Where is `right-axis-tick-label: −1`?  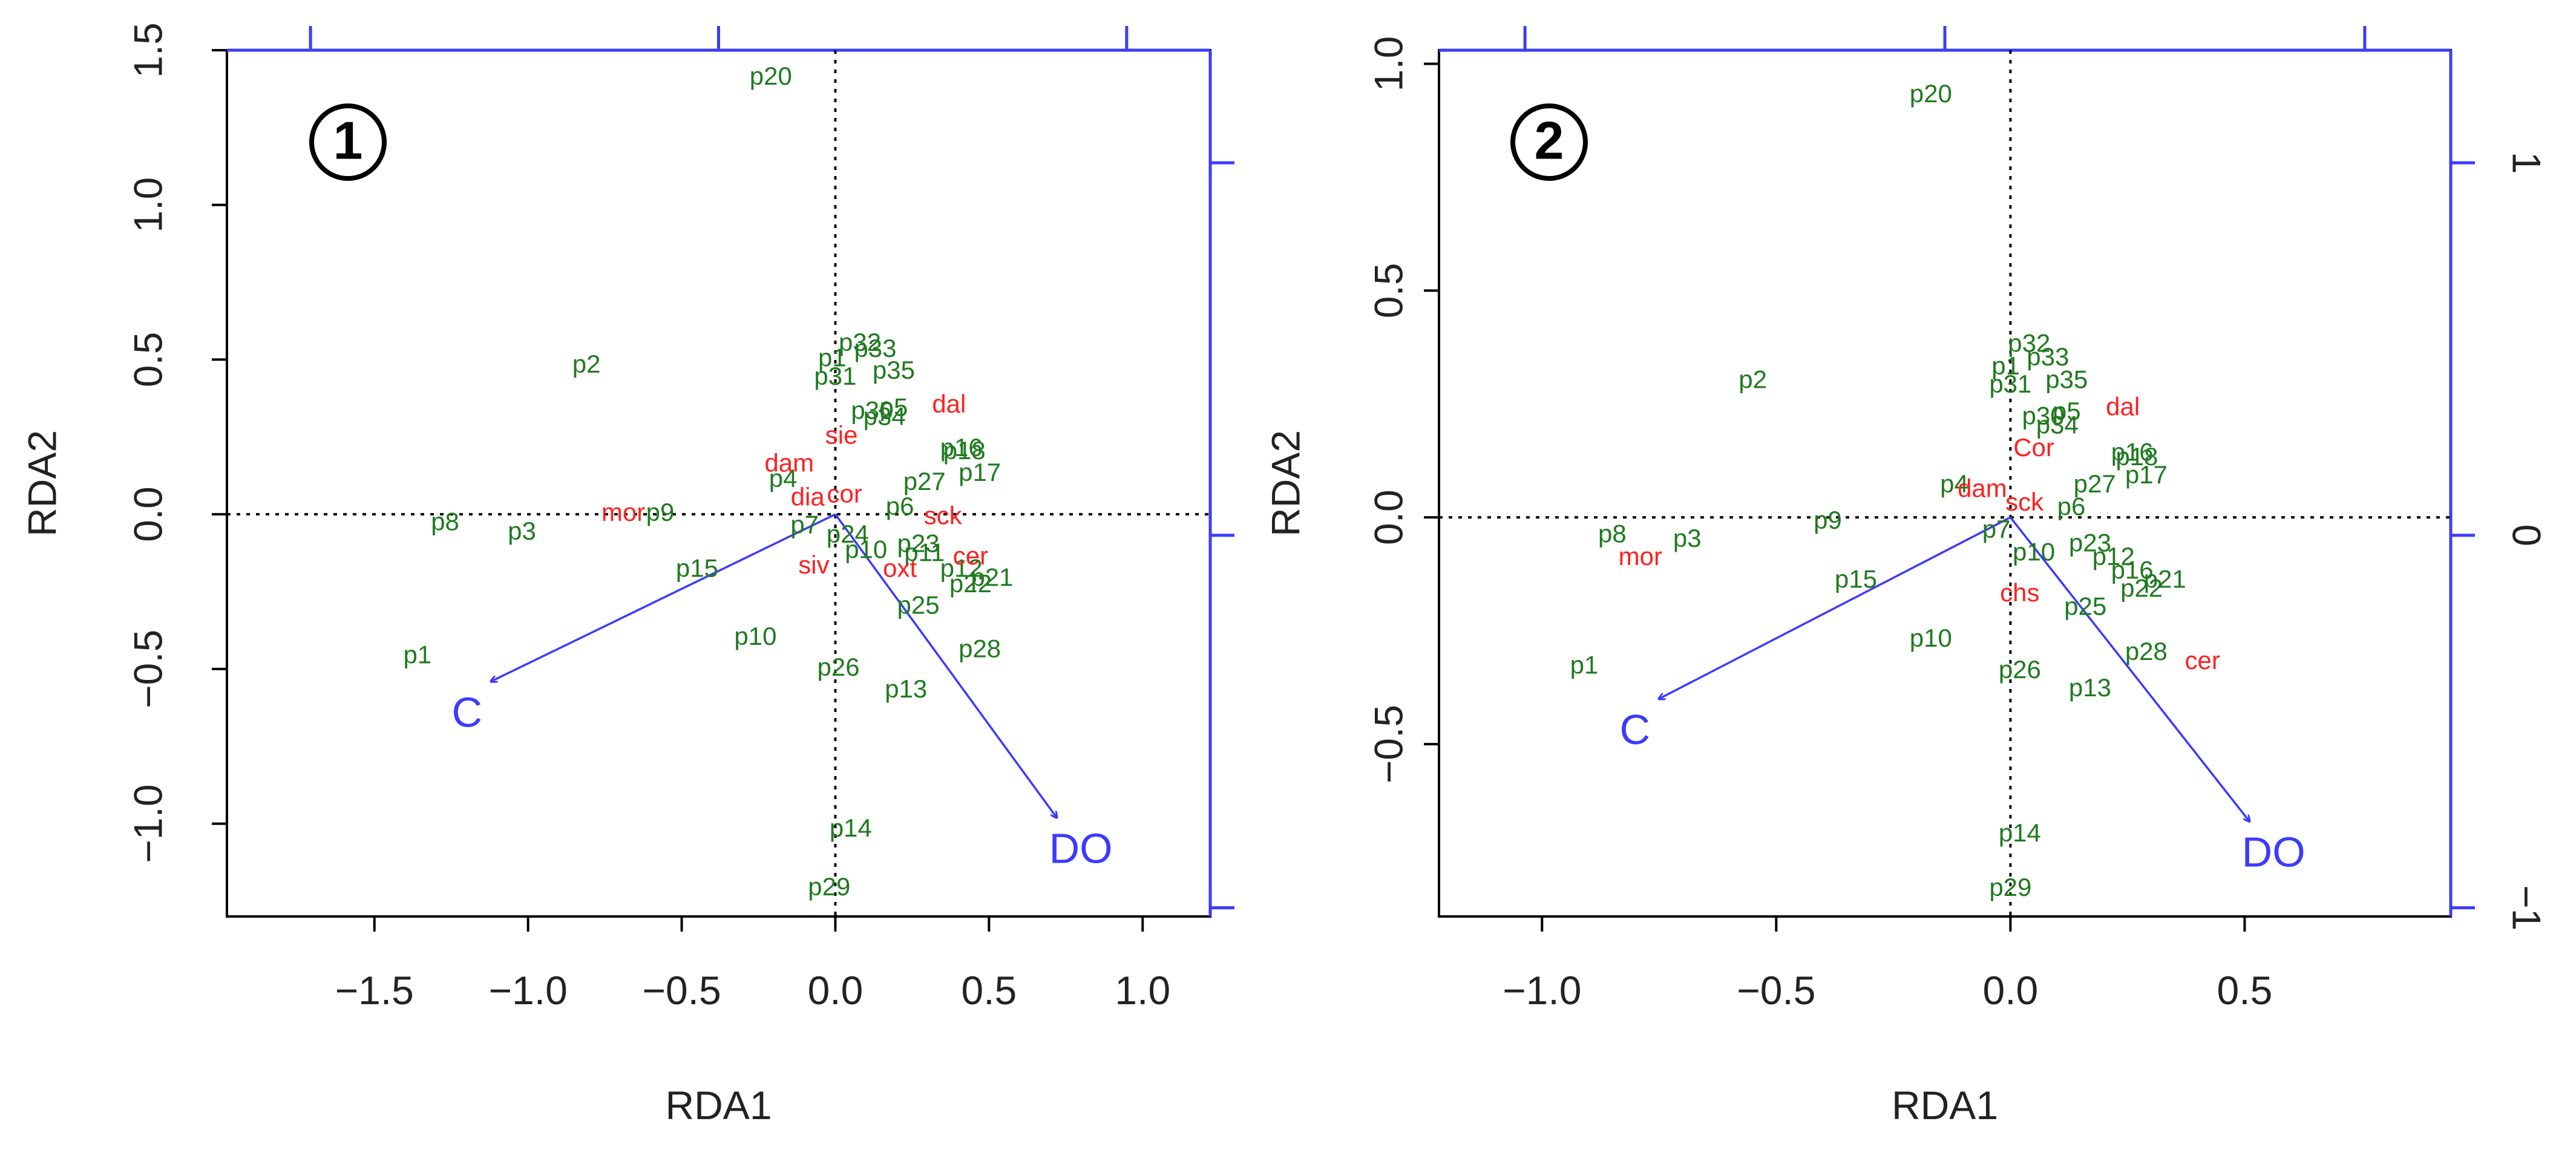 right-axis-tick-label: −1 is located at coordinates (2527, 907).